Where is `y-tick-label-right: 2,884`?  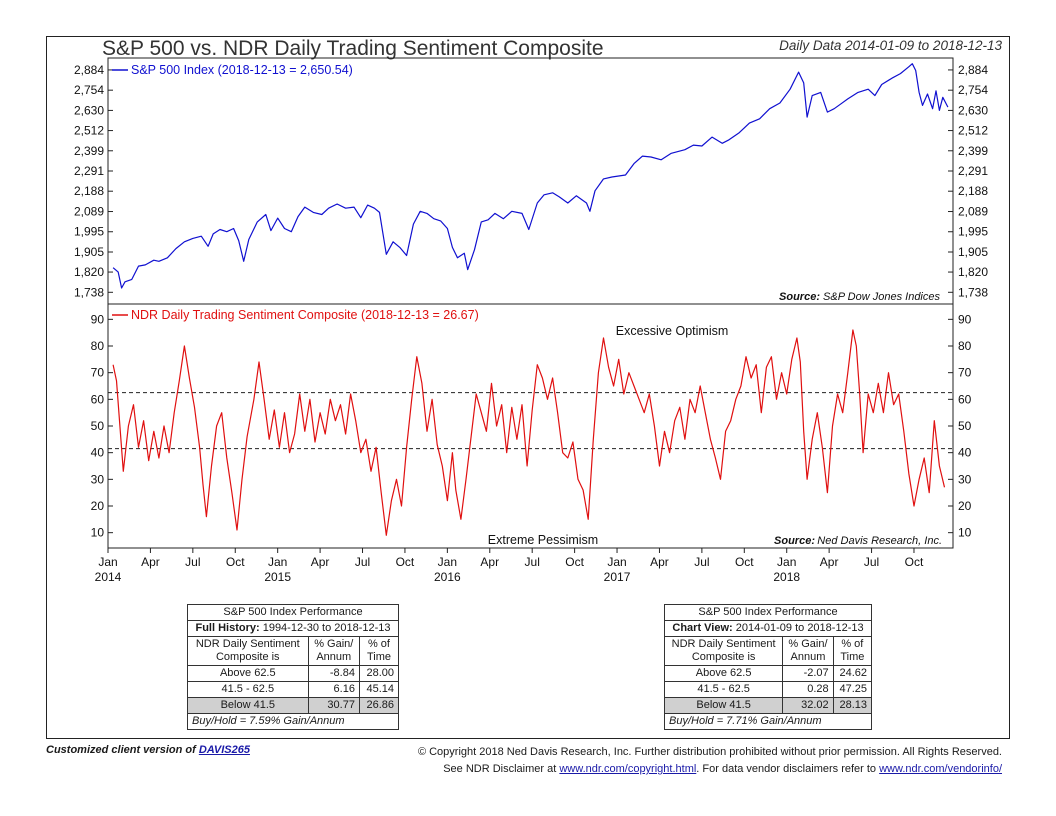 y-tick-label-right: 2,884 is located at coordinates (973, 70).